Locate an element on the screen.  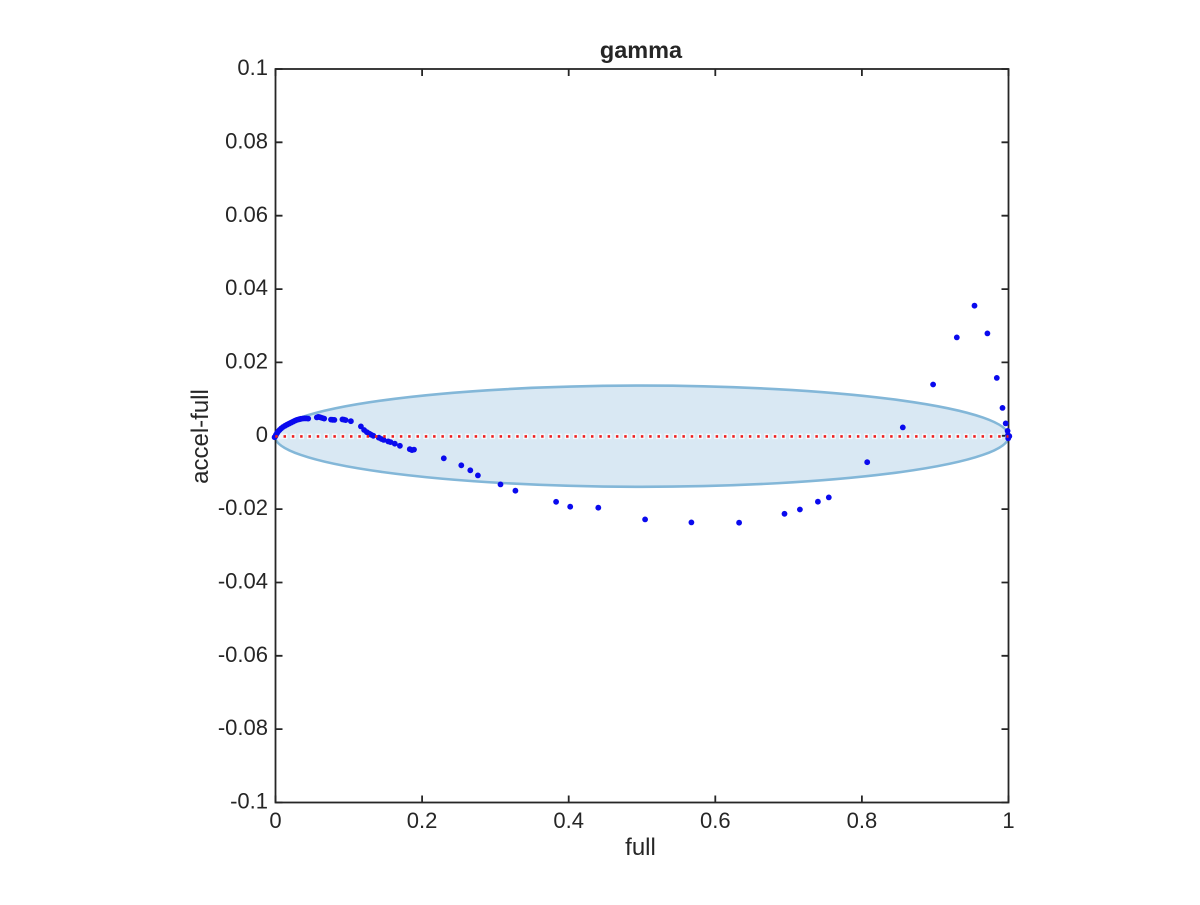
svg-text: accel-full is located at coordinates (200, 436).